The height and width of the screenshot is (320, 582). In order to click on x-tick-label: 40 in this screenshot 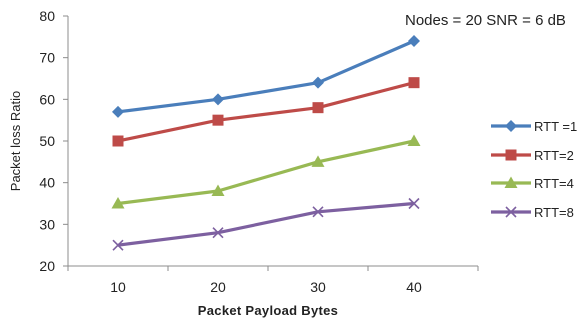, I will do `click(414, 287)`.